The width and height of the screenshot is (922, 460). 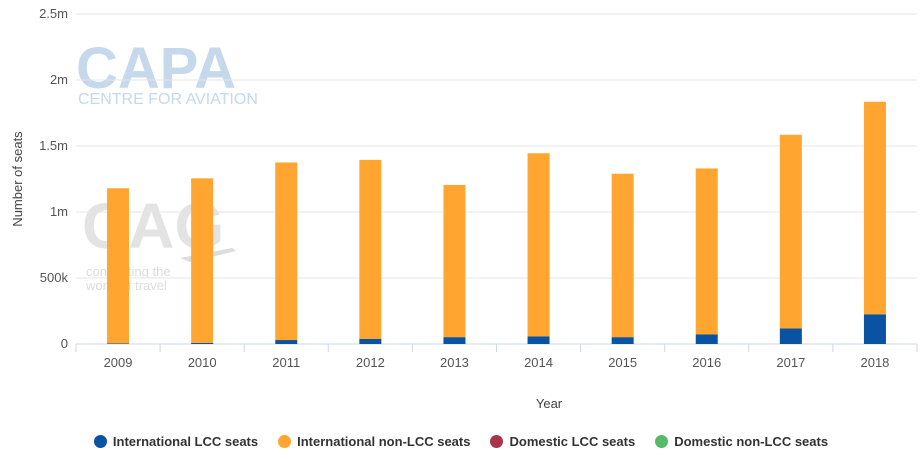 What do you see at coordinates (790, 362) in the screenshot?
I see `x-tick-label: 2017` at bounding box center [790, 362].